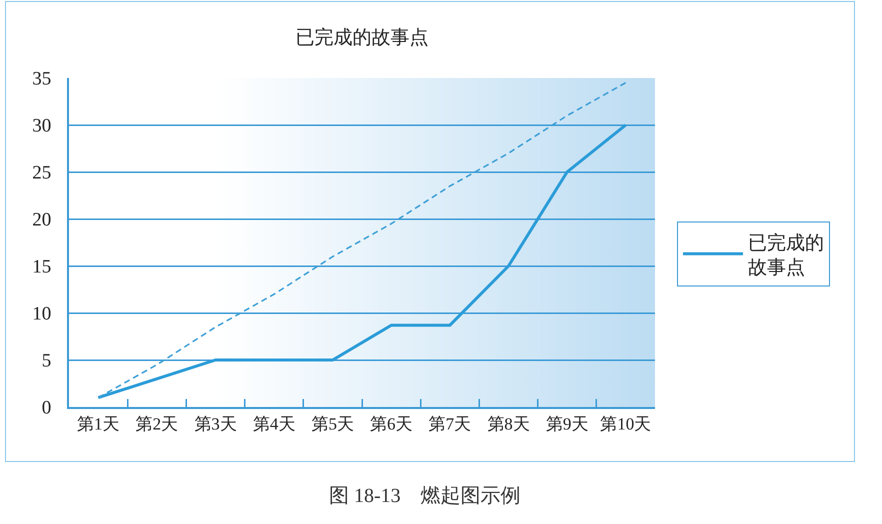  I want to click on x-tick-label: 第5天, so click(332, 424).